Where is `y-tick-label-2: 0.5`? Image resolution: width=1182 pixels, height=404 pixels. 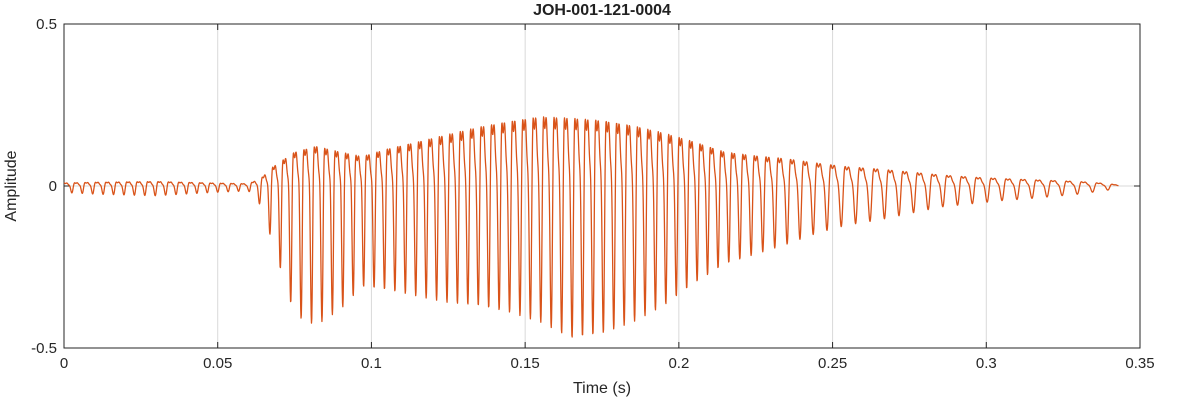 y-tick-label-2: 0.5 is located at coordinates (46, 24).